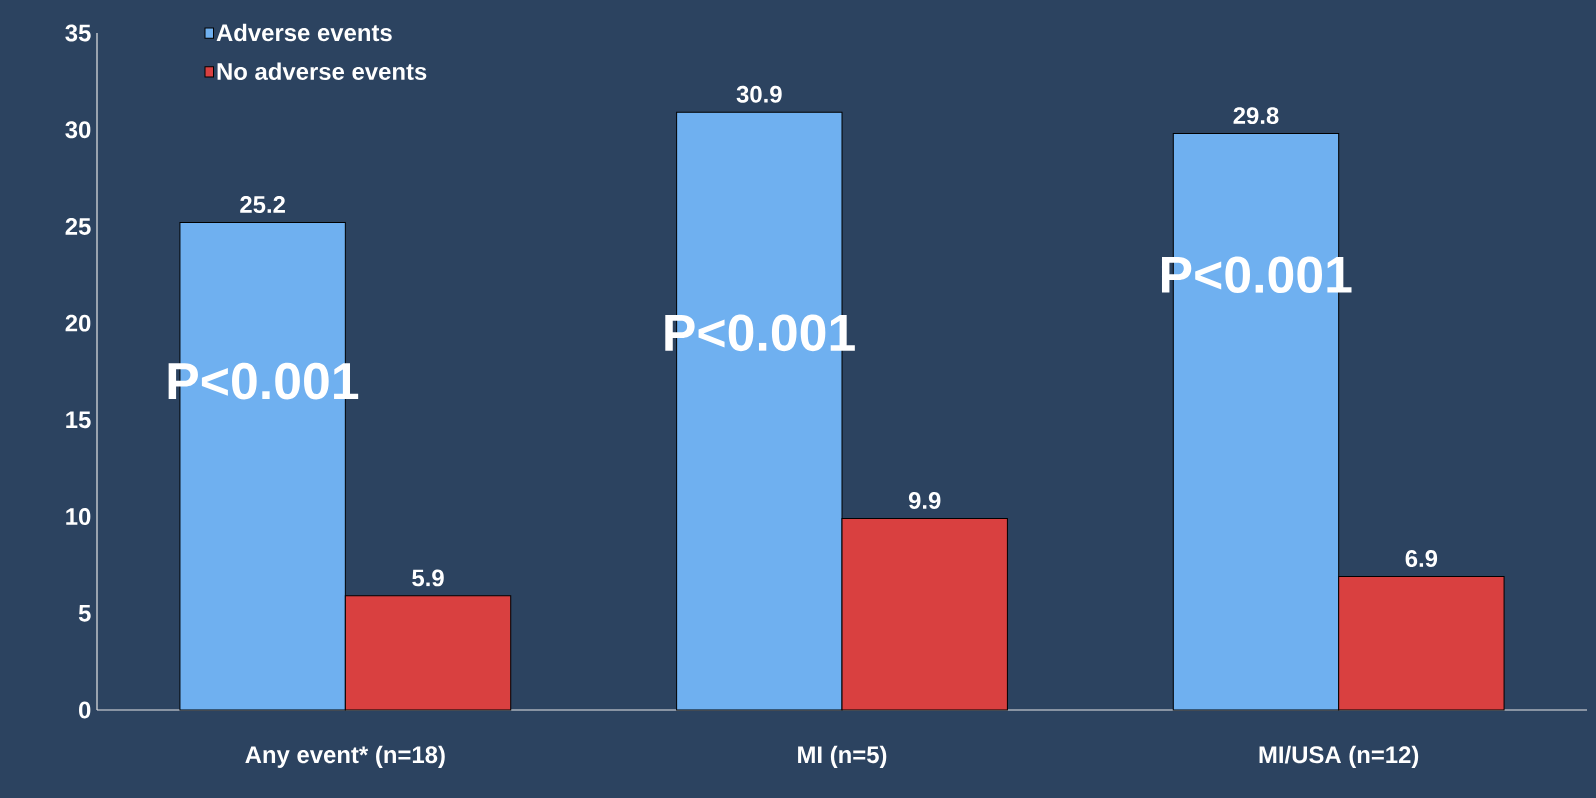 The image size is (1596, 798). What do you see at coordinates (262, 205) in the screenshot?
I see `data-label: 25.2` at bounding box center [262, 205].